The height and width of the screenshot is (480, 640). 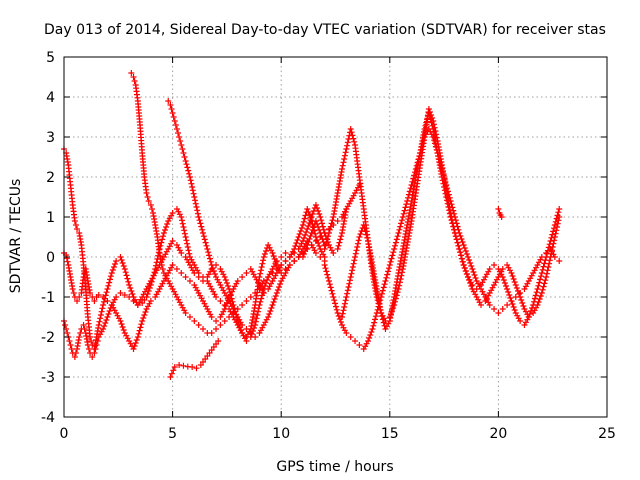 What do you see at coordinates (50, 218) in the screenshot?
I see `y-tick-label: 1` at bounding box center [50, 218].